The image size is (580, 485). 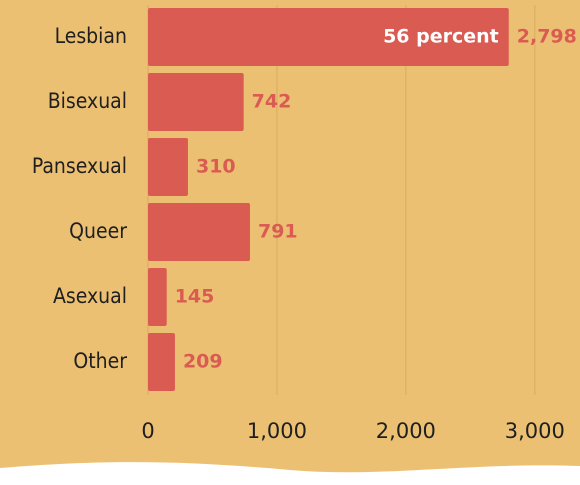 What do you see at coordinates (272, 102) in the screenshot?
I see `data-label: 742` at bounding box center [272, 102].